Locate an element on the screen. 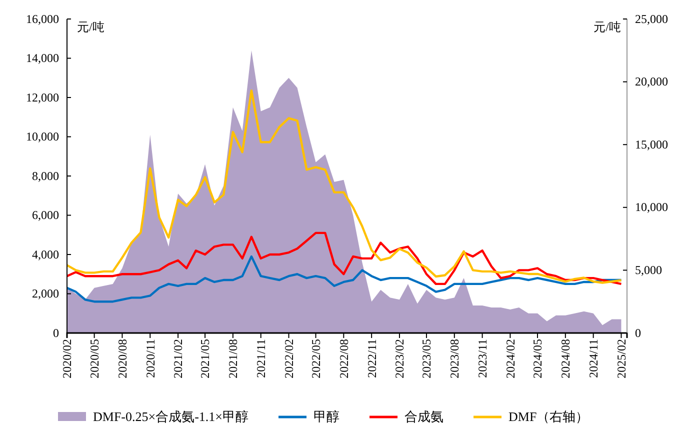 This screenshot has width=682, height=427. x-tick-label: 2025/02 is located at coordinates (621, 358).